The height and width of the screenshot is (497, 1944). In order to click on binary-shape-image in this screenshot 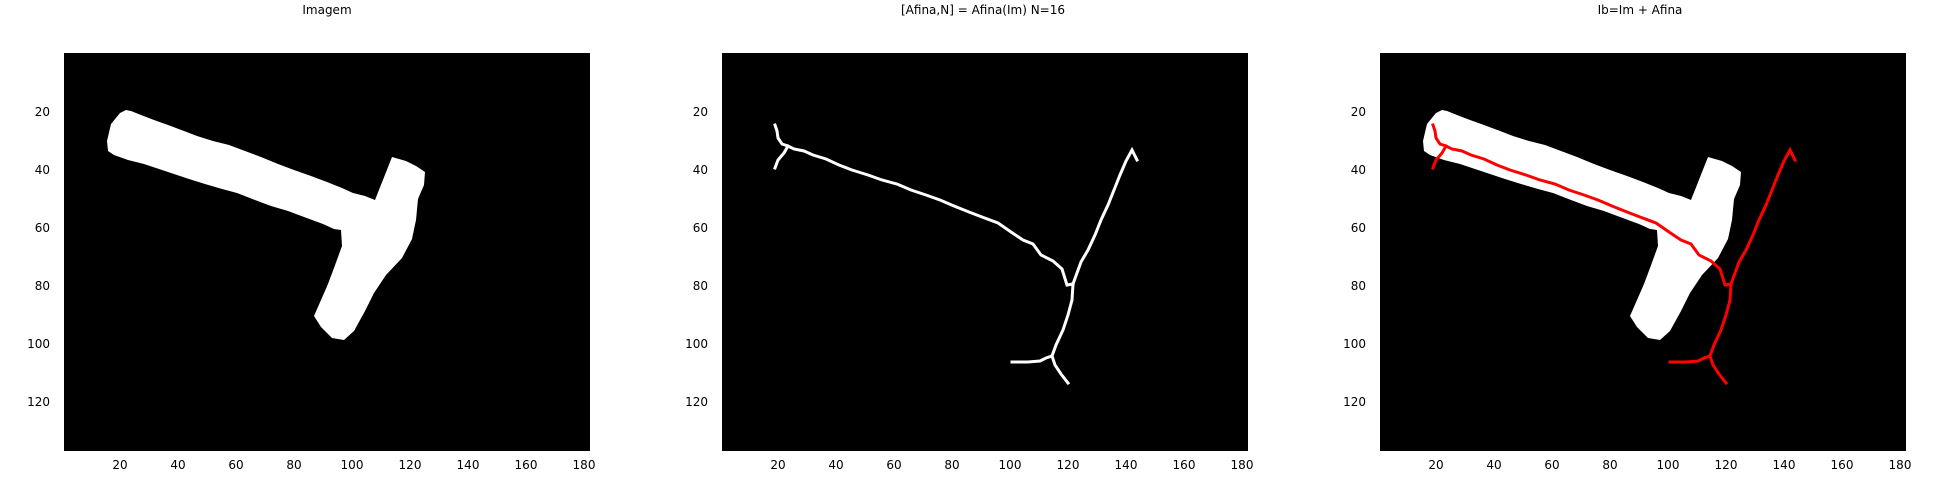, I will do `click(266, 225)`.